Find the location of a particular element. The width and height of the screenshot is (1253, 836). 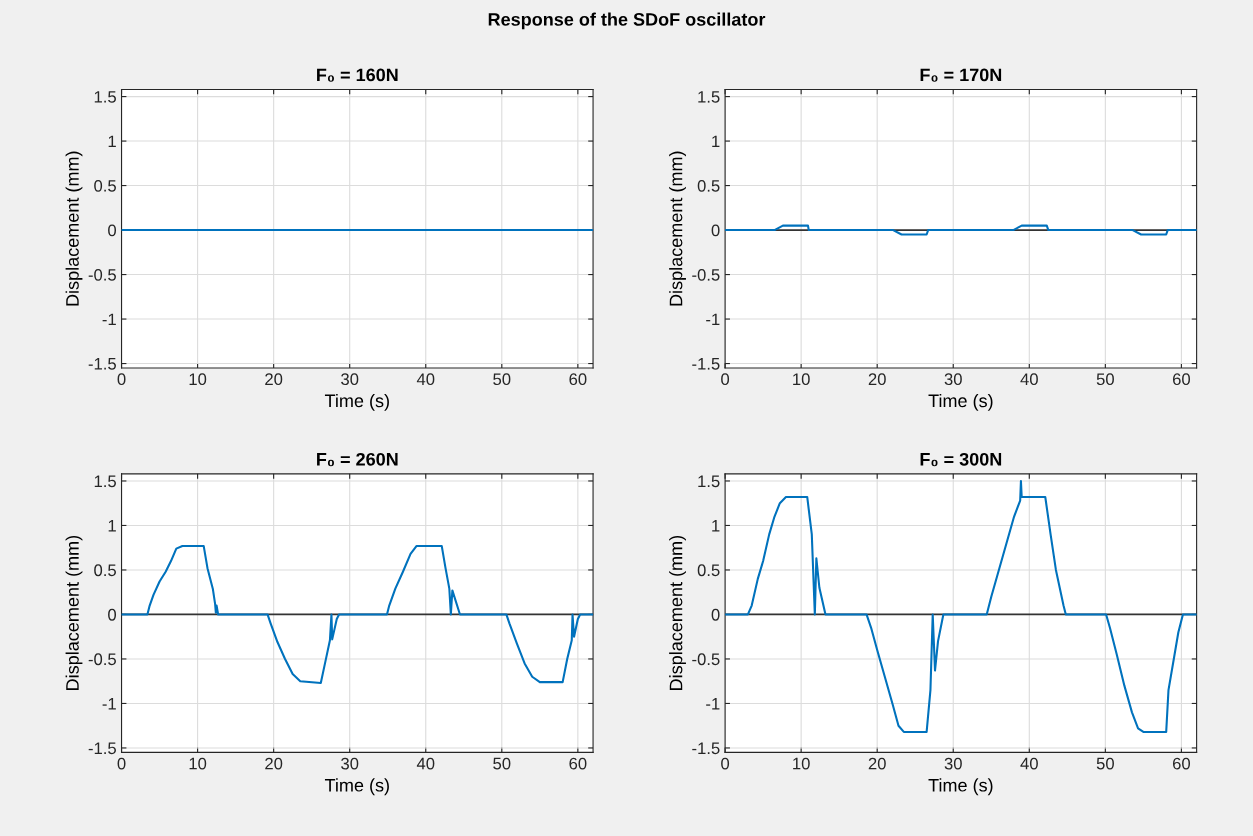

chart-title: F₀ = 170N is located at coordinates (961, 75).